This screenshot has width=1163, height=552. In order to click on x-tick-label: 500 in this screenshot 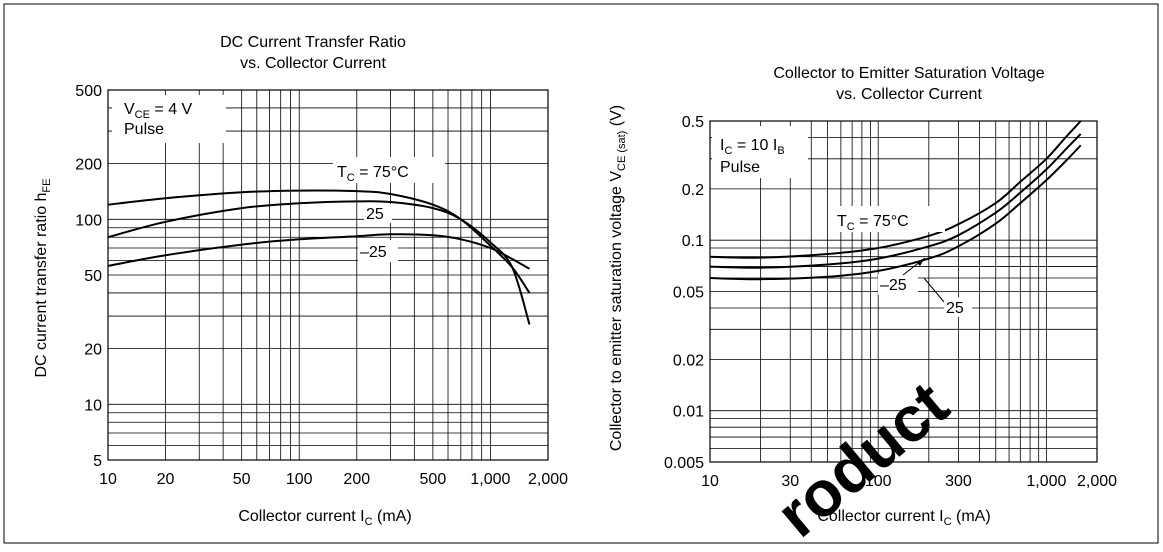, I will do `click(433, 479)`.